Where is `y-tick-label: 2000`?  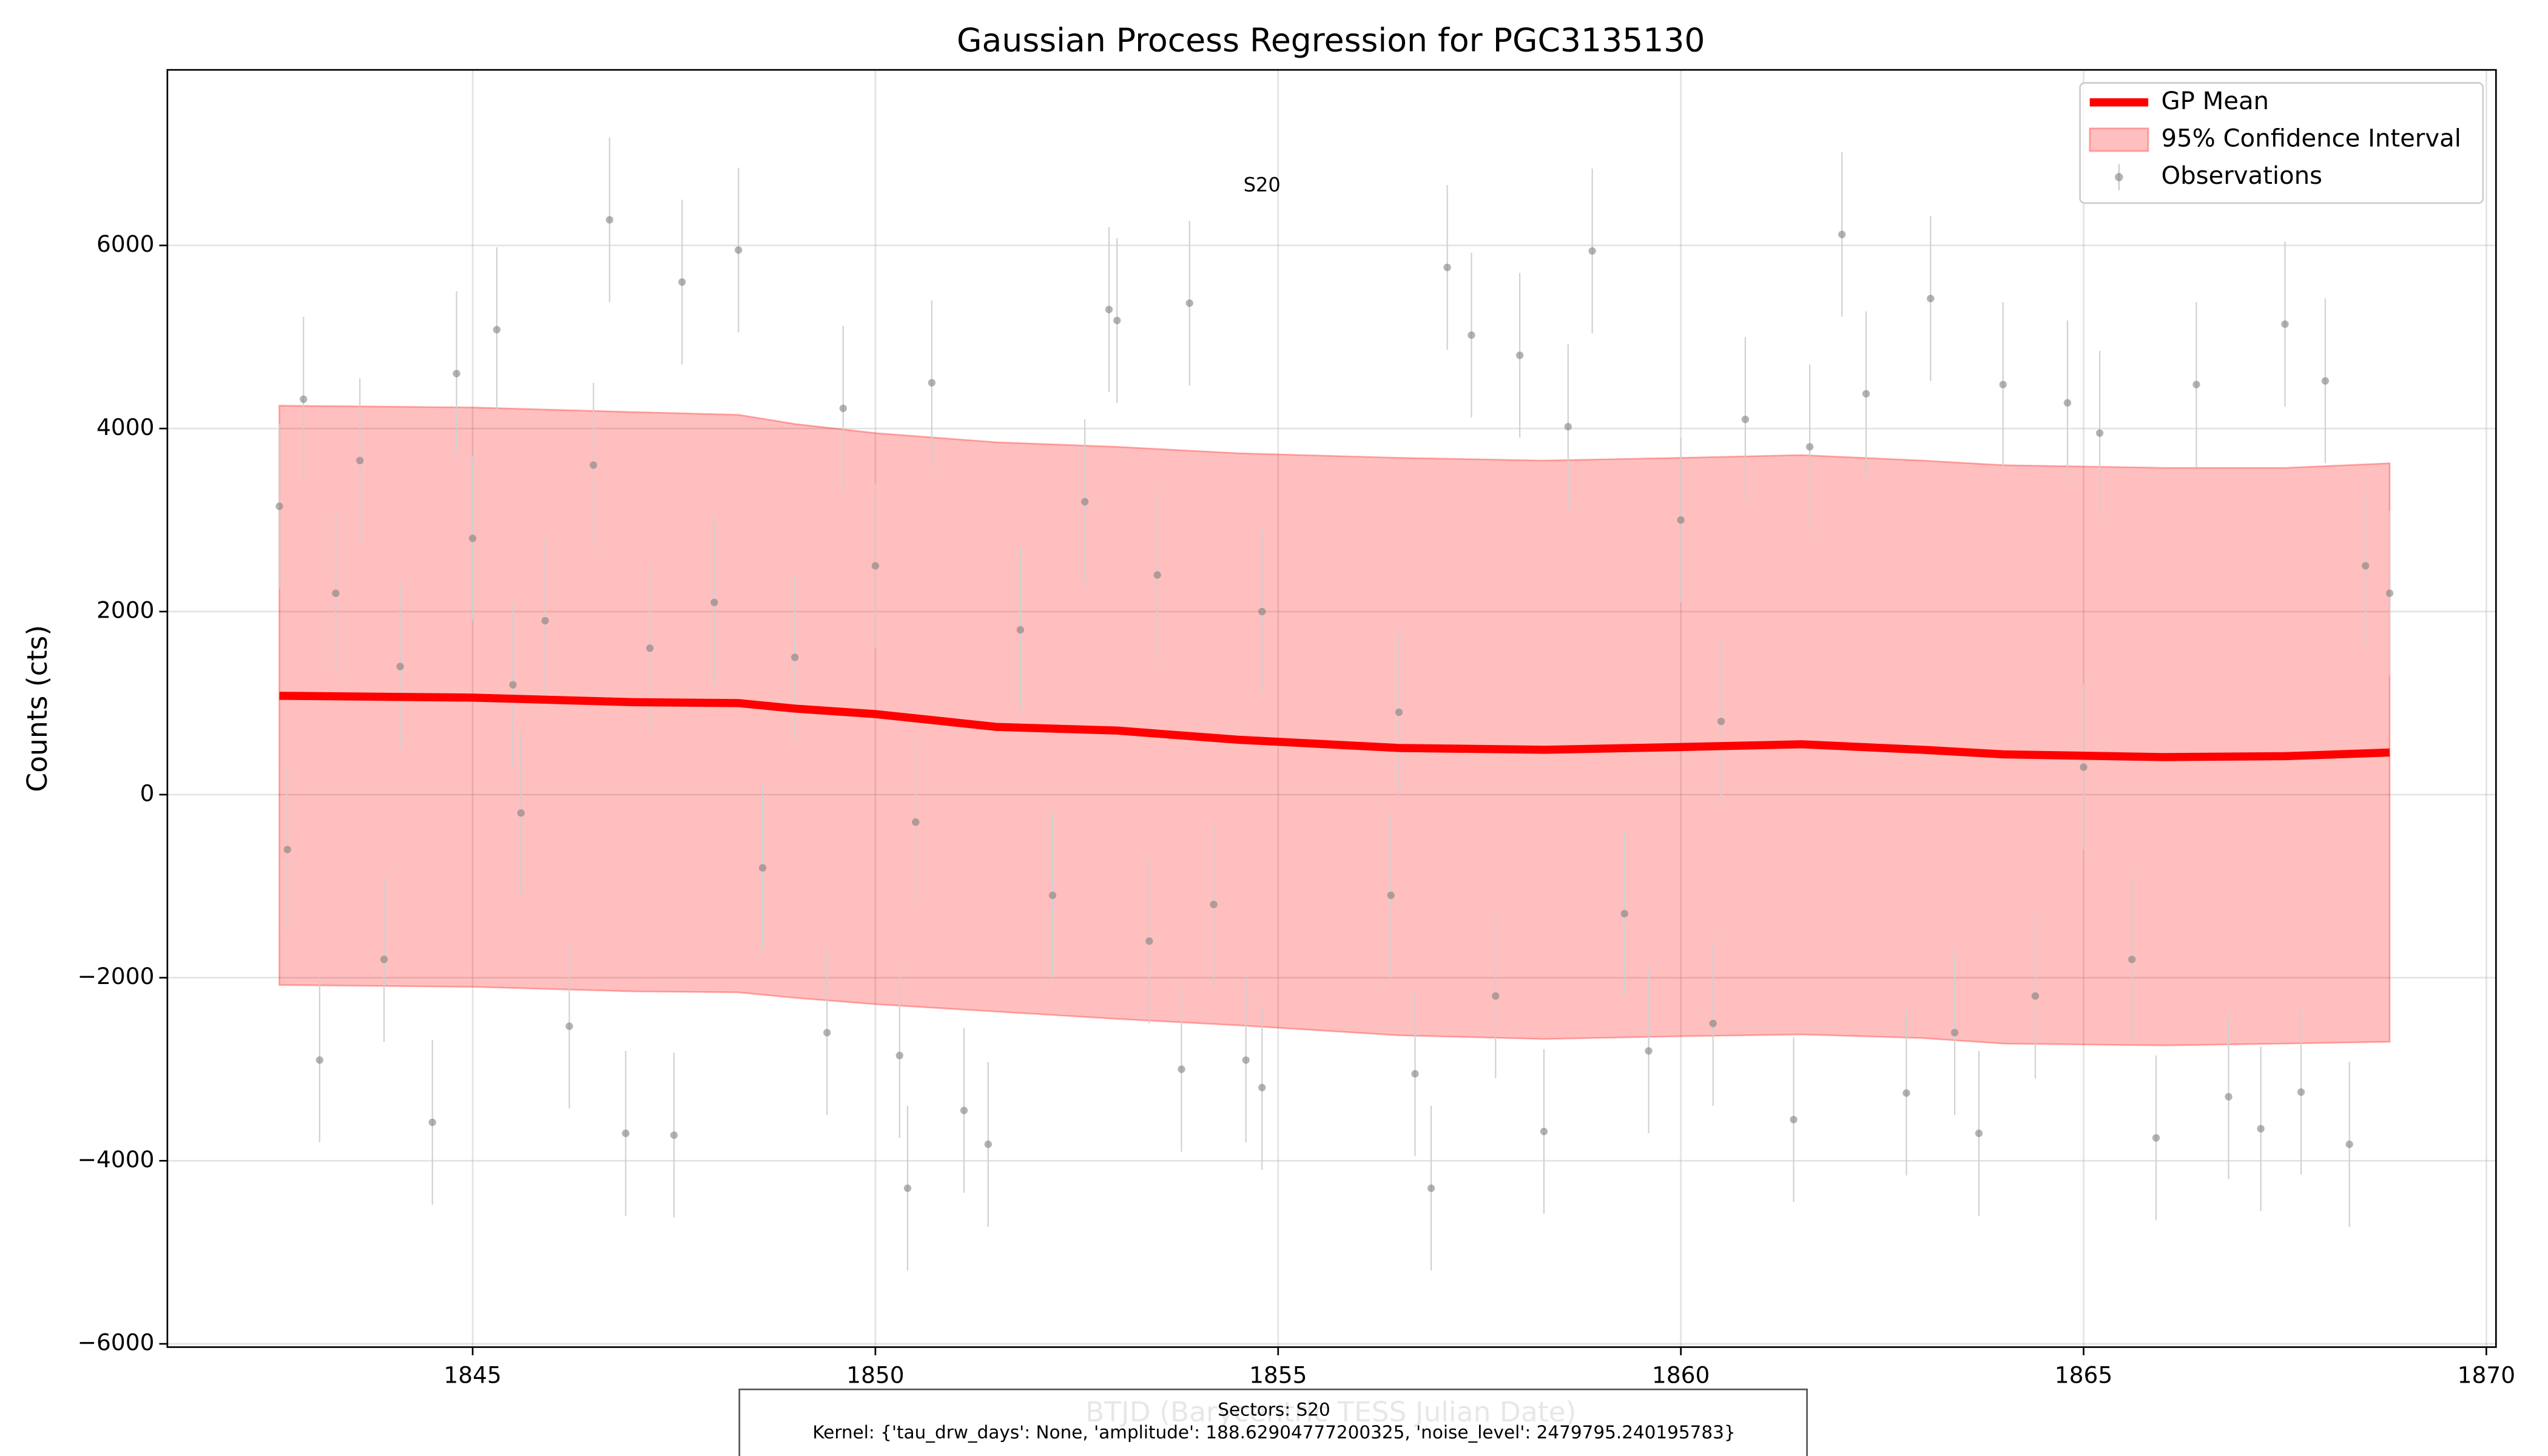 y-tick-label: 2000 is located at coordinates (125, 610).